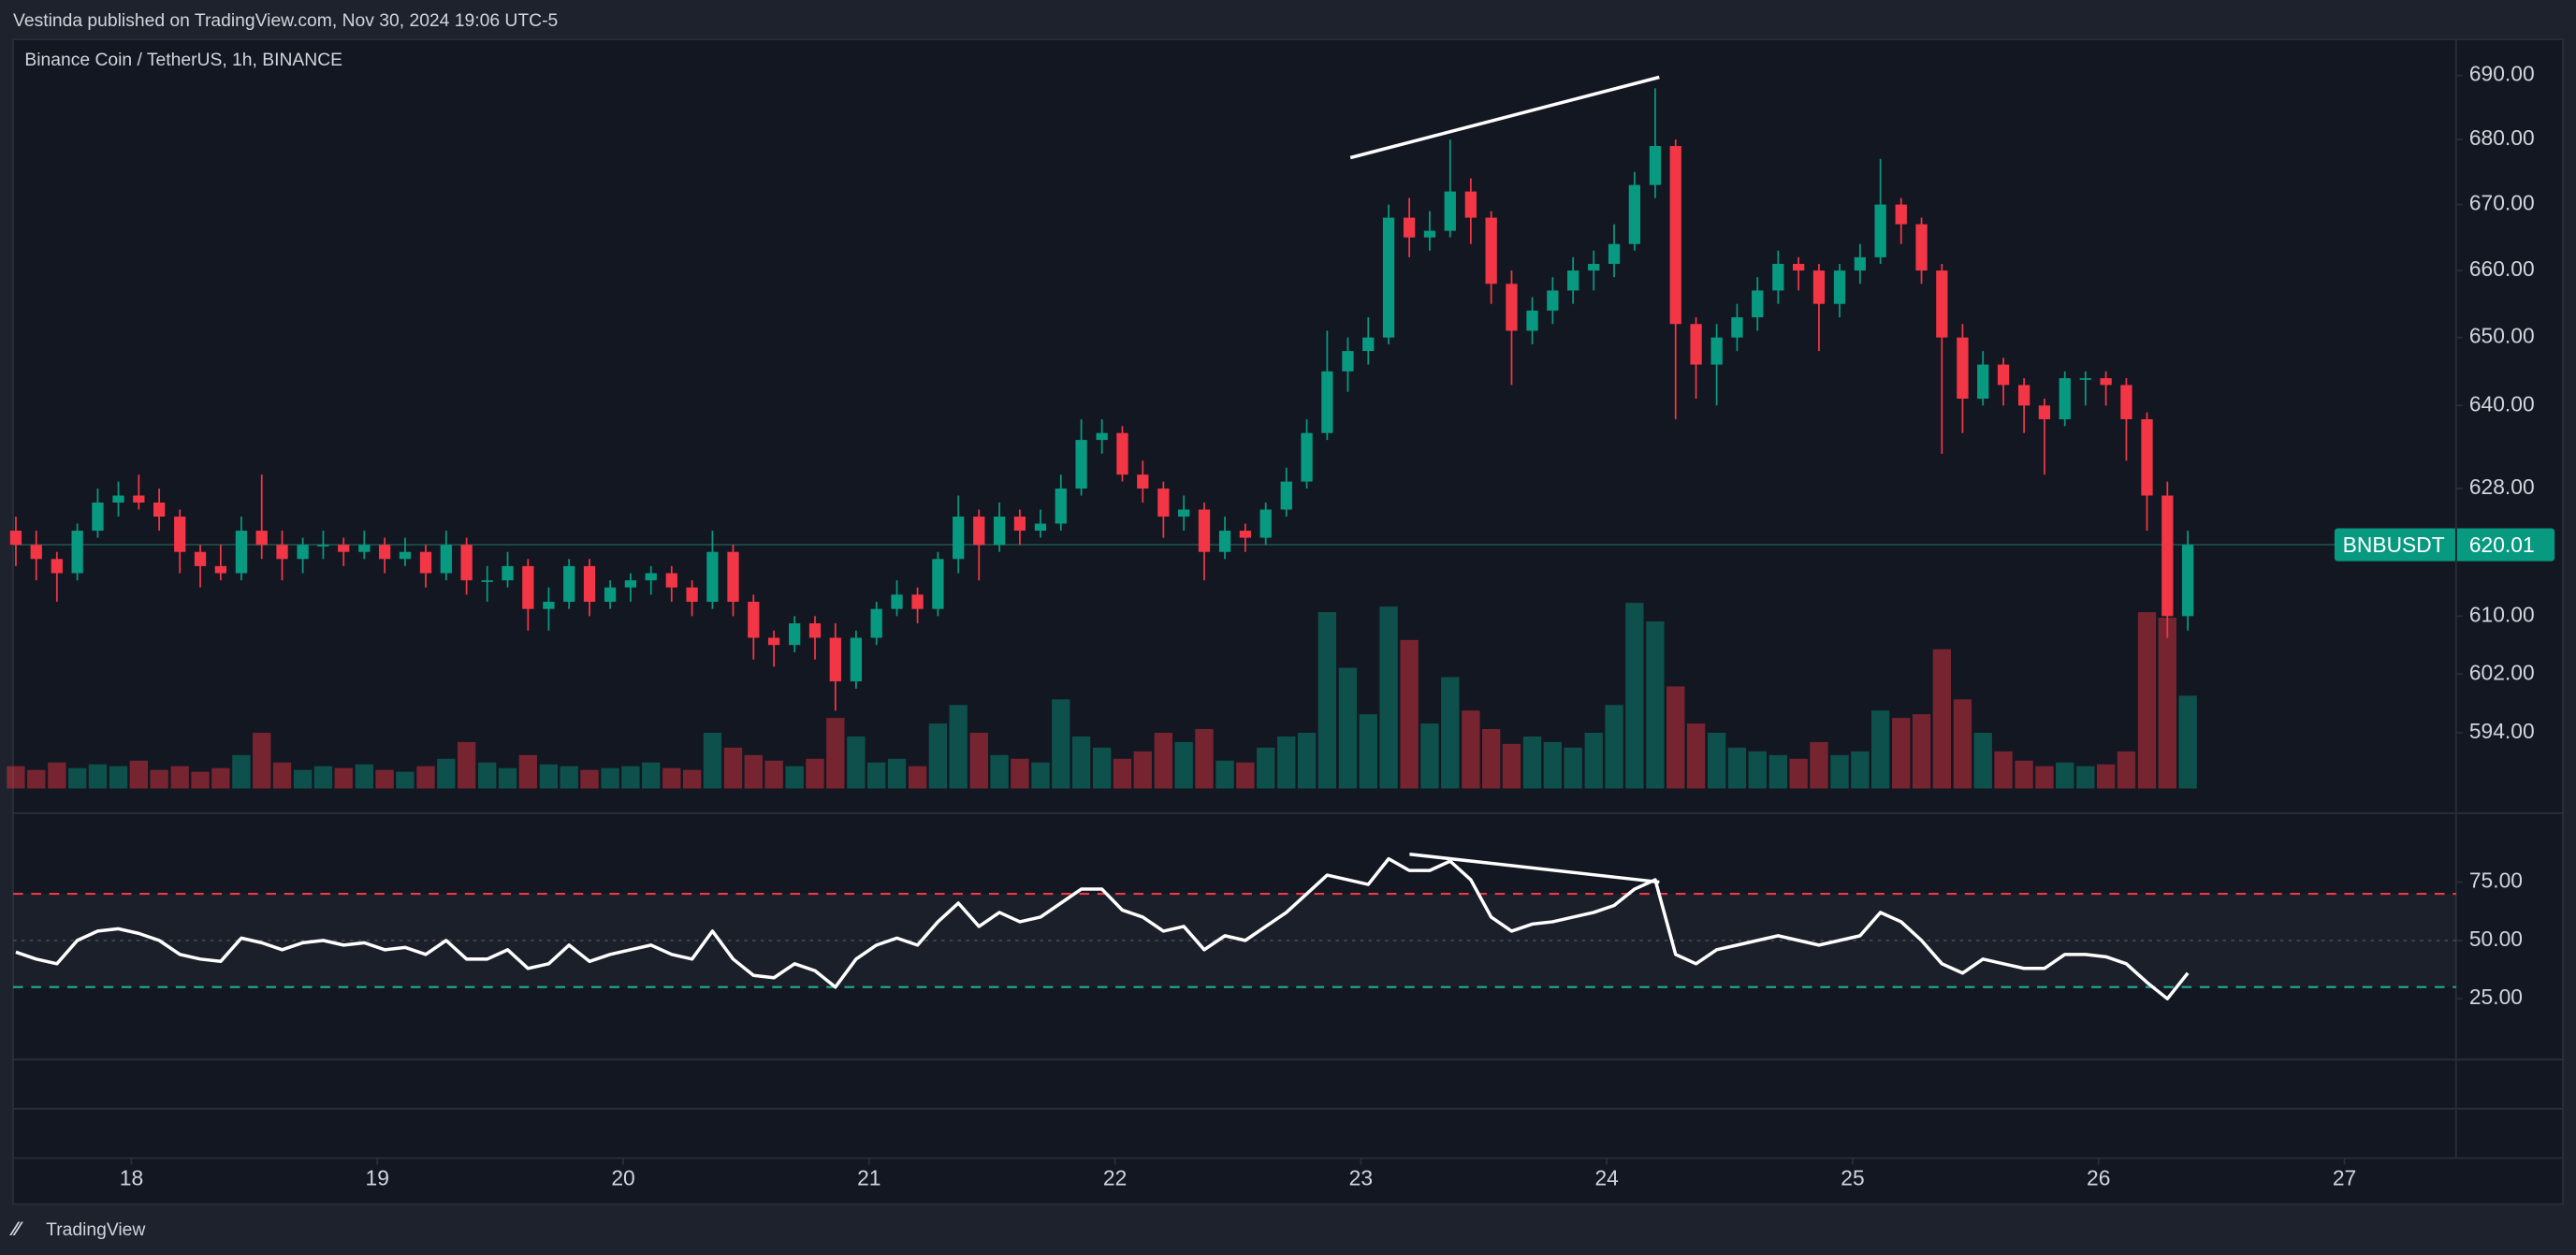 The width and height of the screenshot is (2576, 1255). Describe the element at coordinates (1234, 941) in the screenshot. I see `rsi-band` at that location.